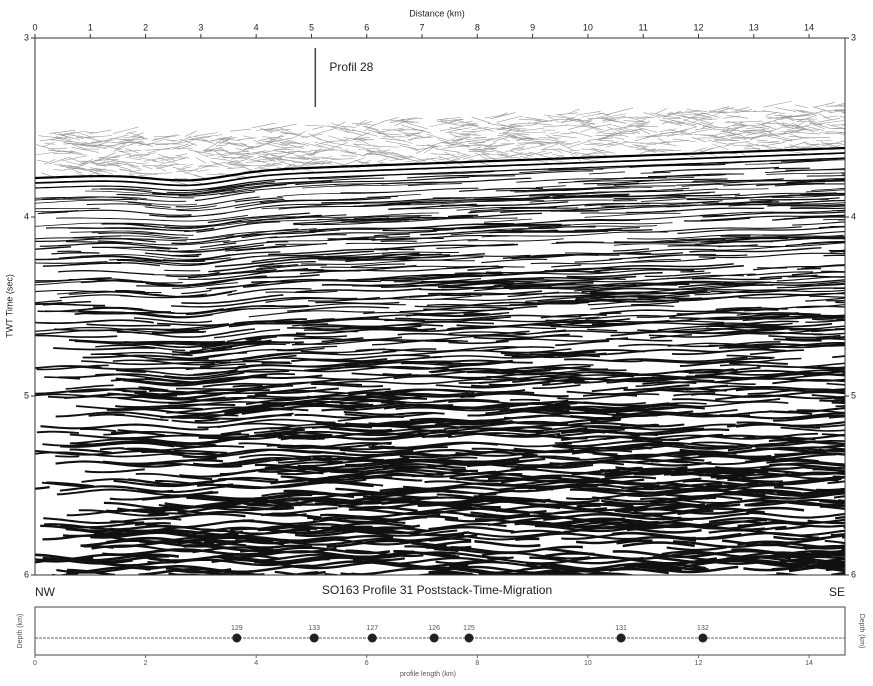  I want to click on y-tick-label: 5, so click(26, 395).